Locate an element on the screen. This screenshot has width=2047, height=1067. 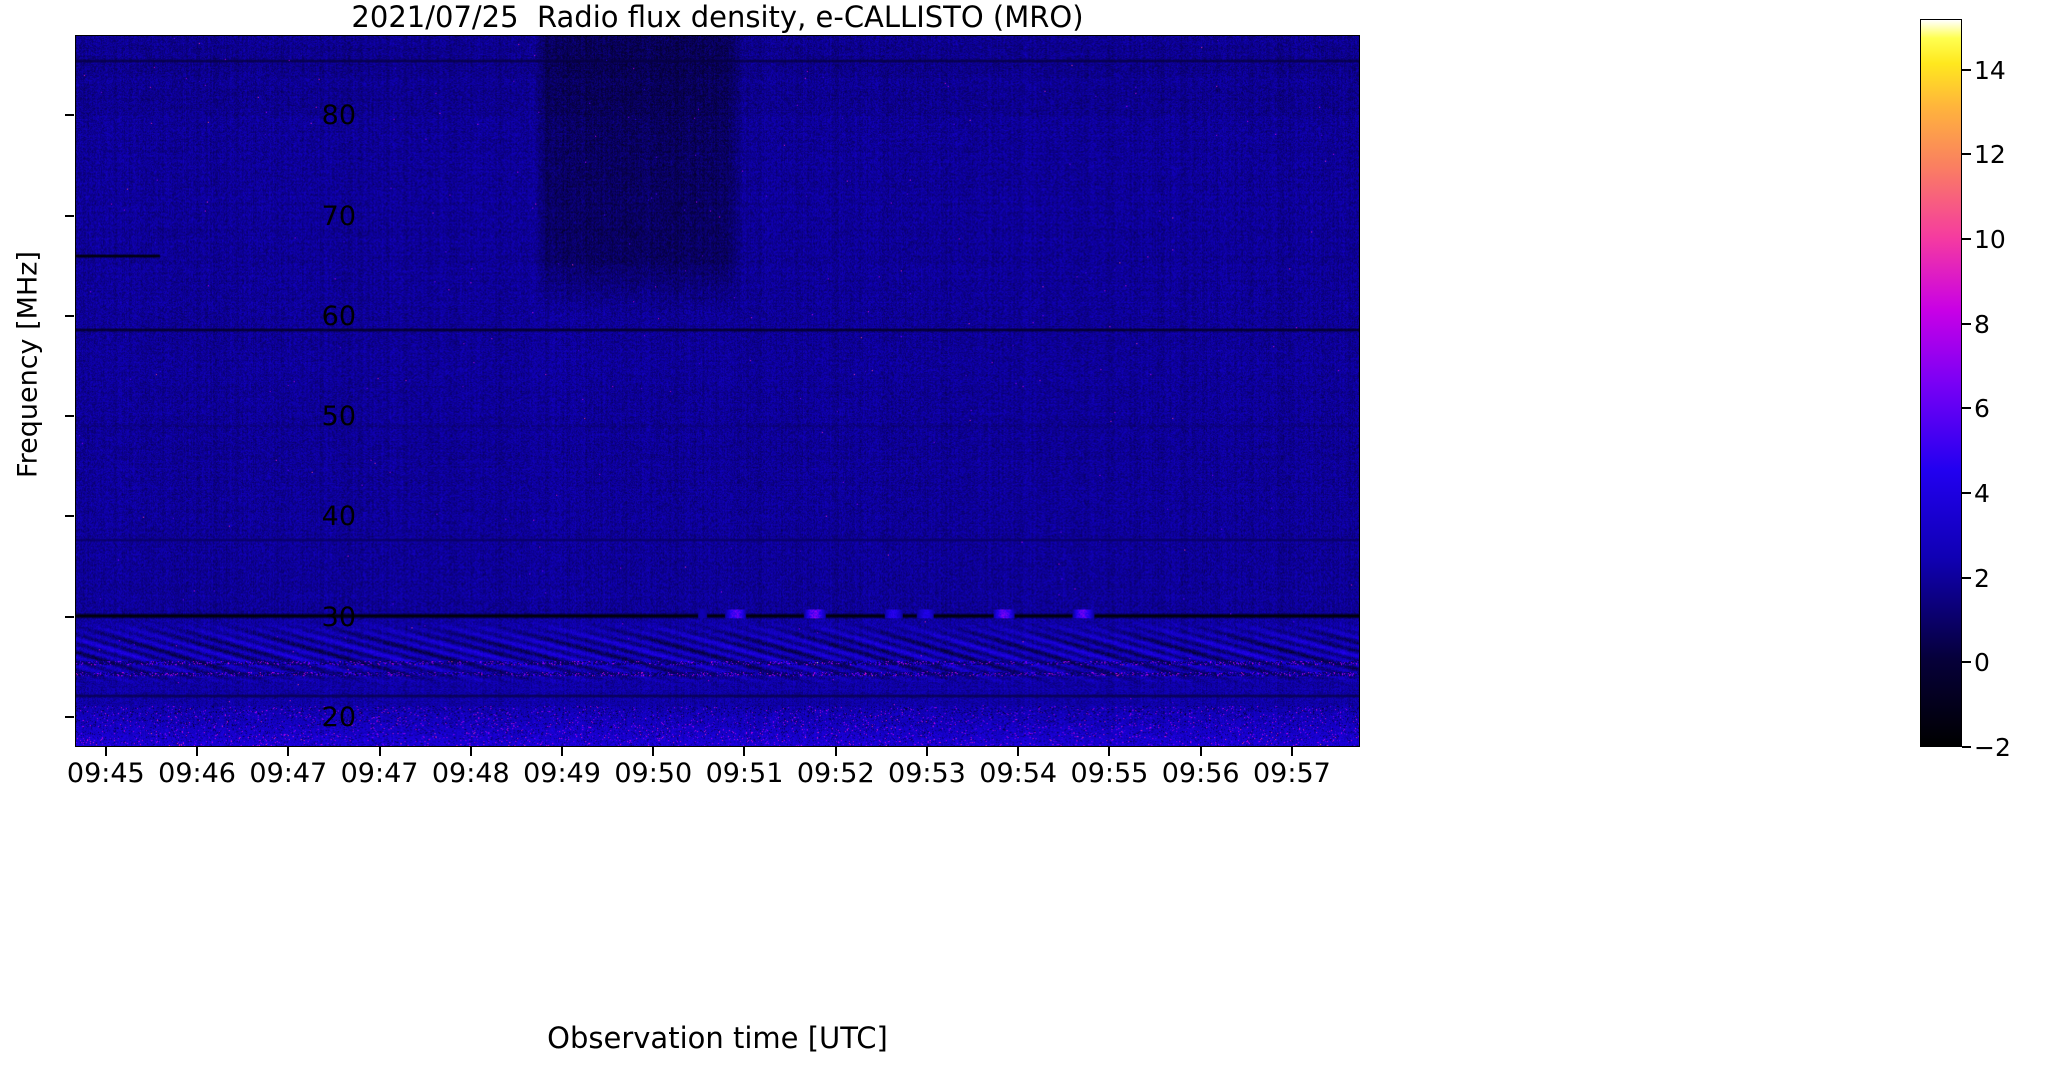
colorbar-gradient is located at coordinates (1941, 383).